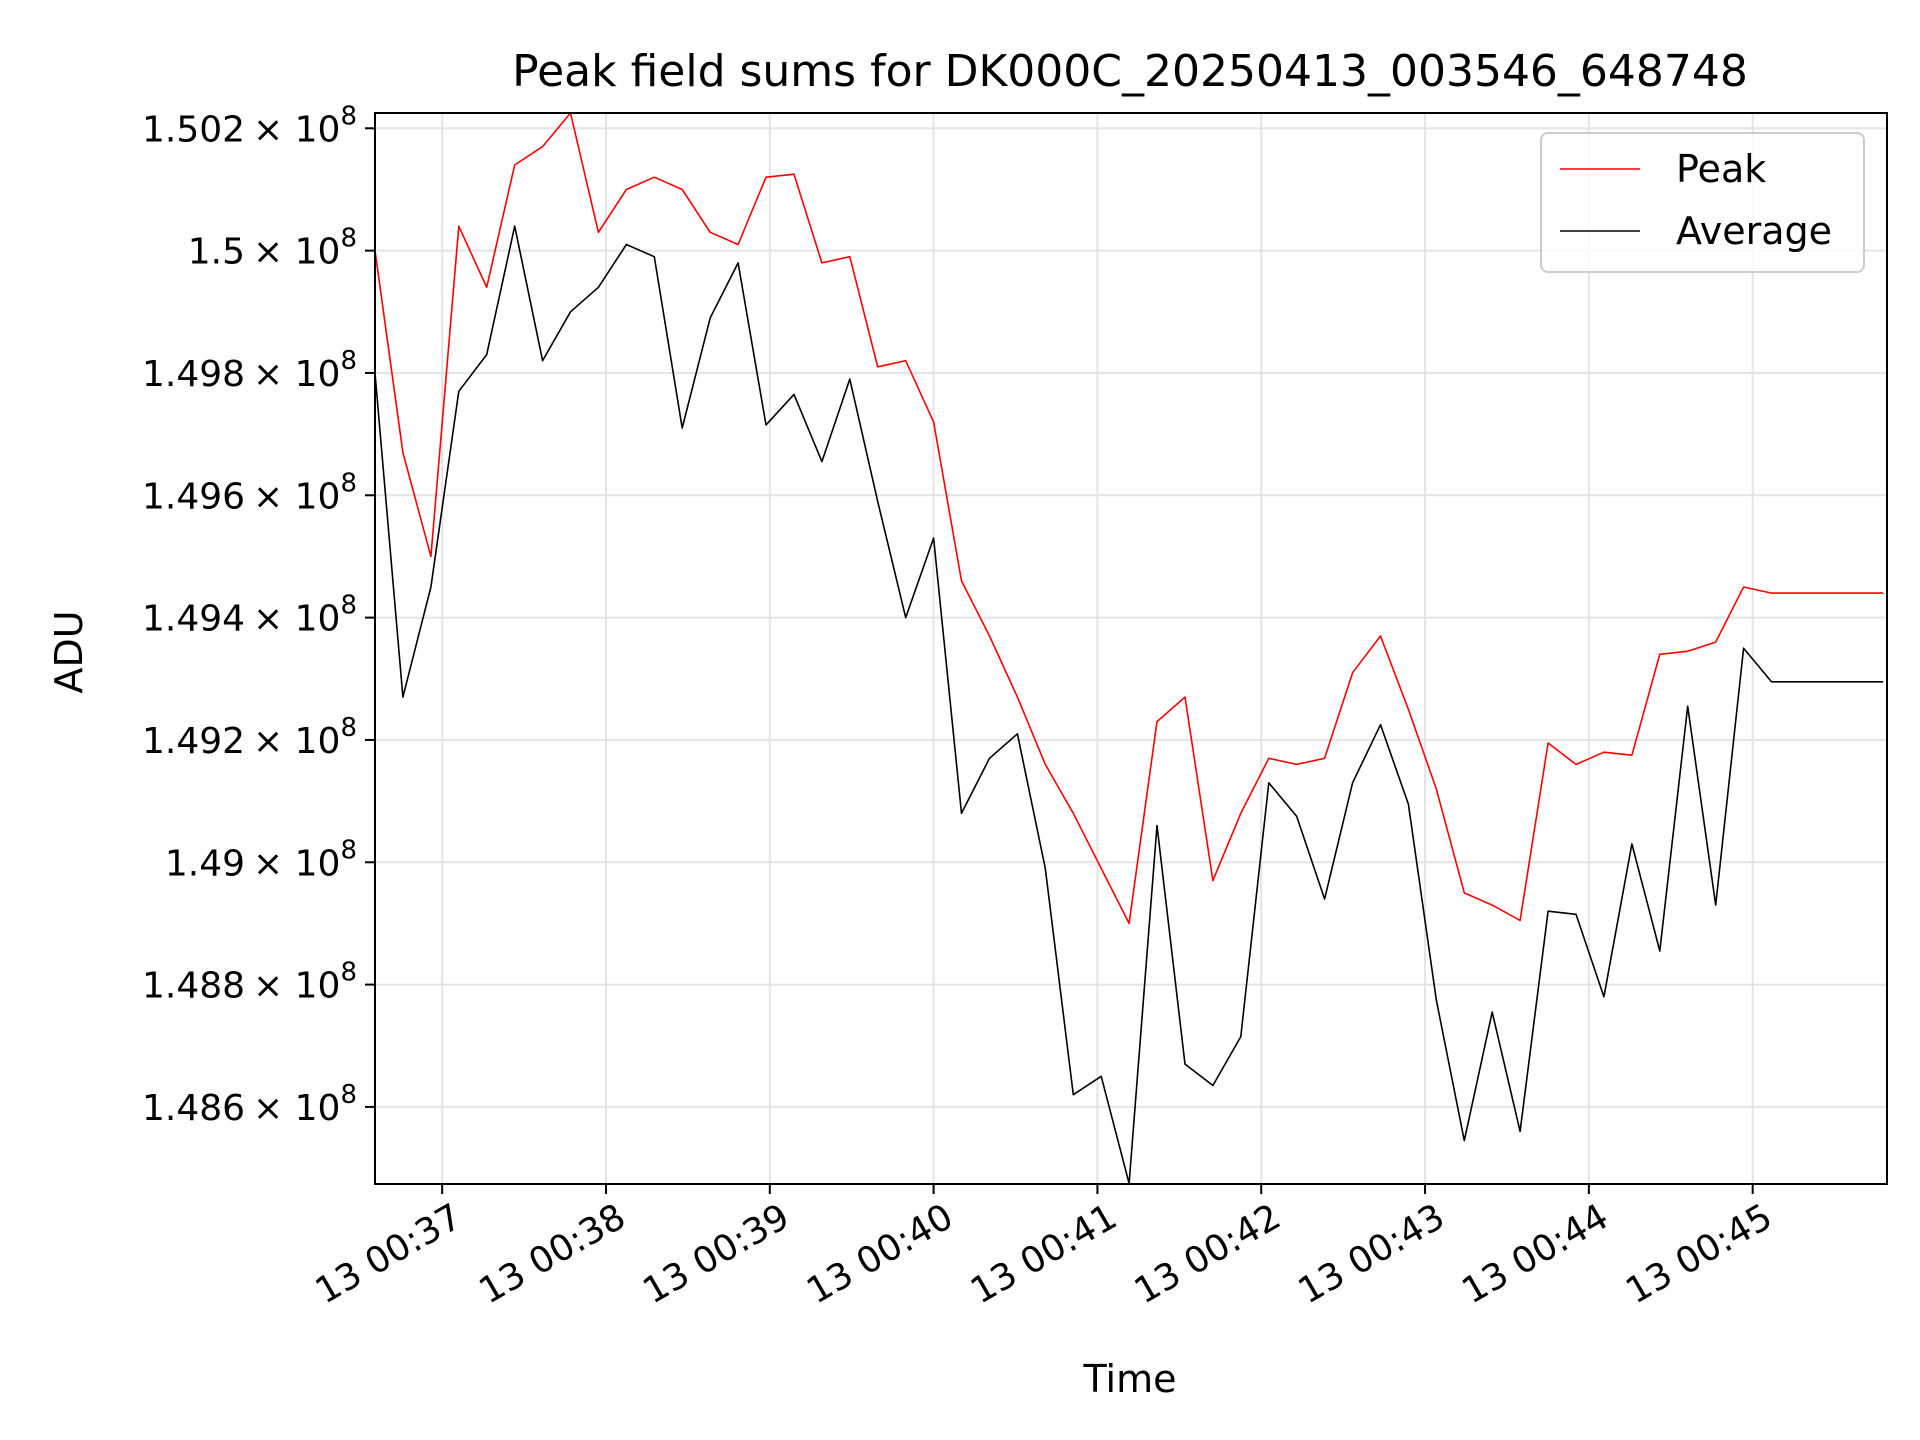  What do you see at coordinates (249, 492) in the screenshot?
I see `y-tick-label: 1.496 × 10⁸` at bounding box center [249, 492].